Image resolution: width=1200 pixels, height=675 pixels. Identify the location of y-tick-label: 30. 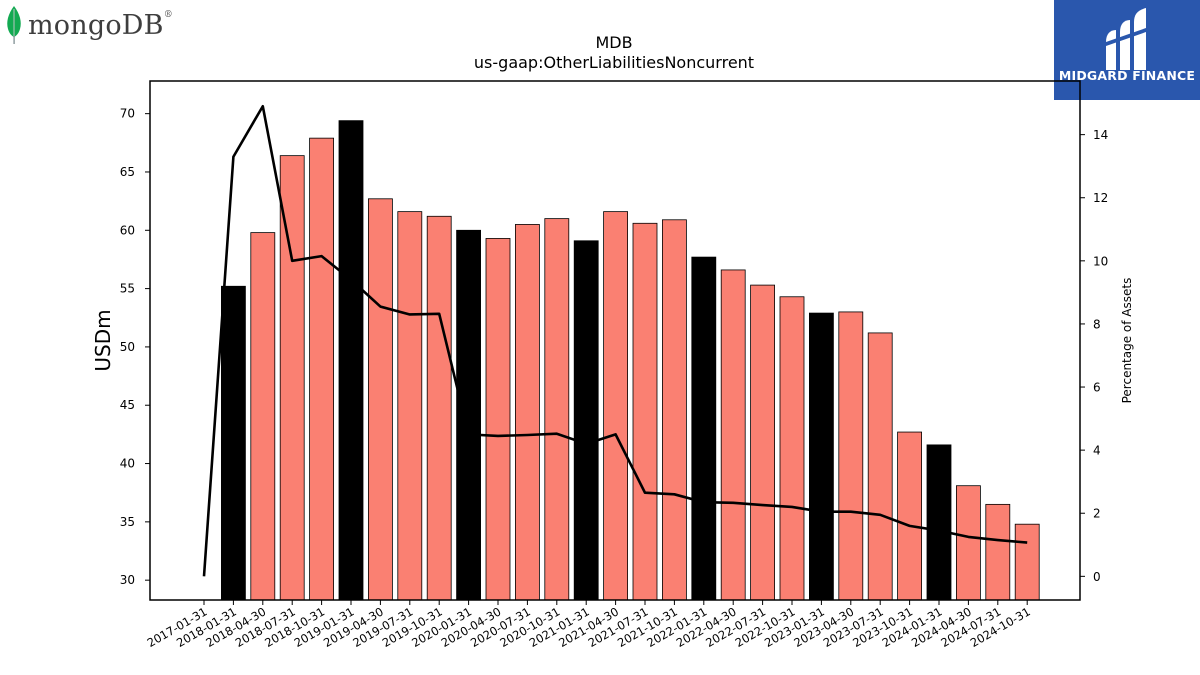
(127, 580).